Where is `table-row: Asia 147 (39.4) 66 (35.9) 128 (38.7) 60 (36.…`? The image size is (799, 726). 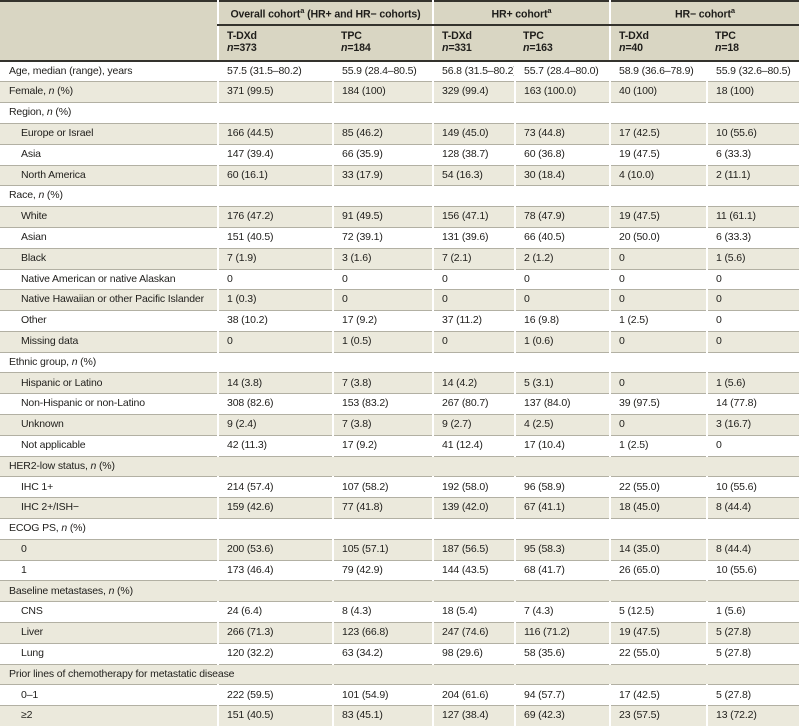
table-row: Asia 147 (39.4) 66 (35.9) 128 (38.7) 60 (36.… is located at coordinates (399, 155).